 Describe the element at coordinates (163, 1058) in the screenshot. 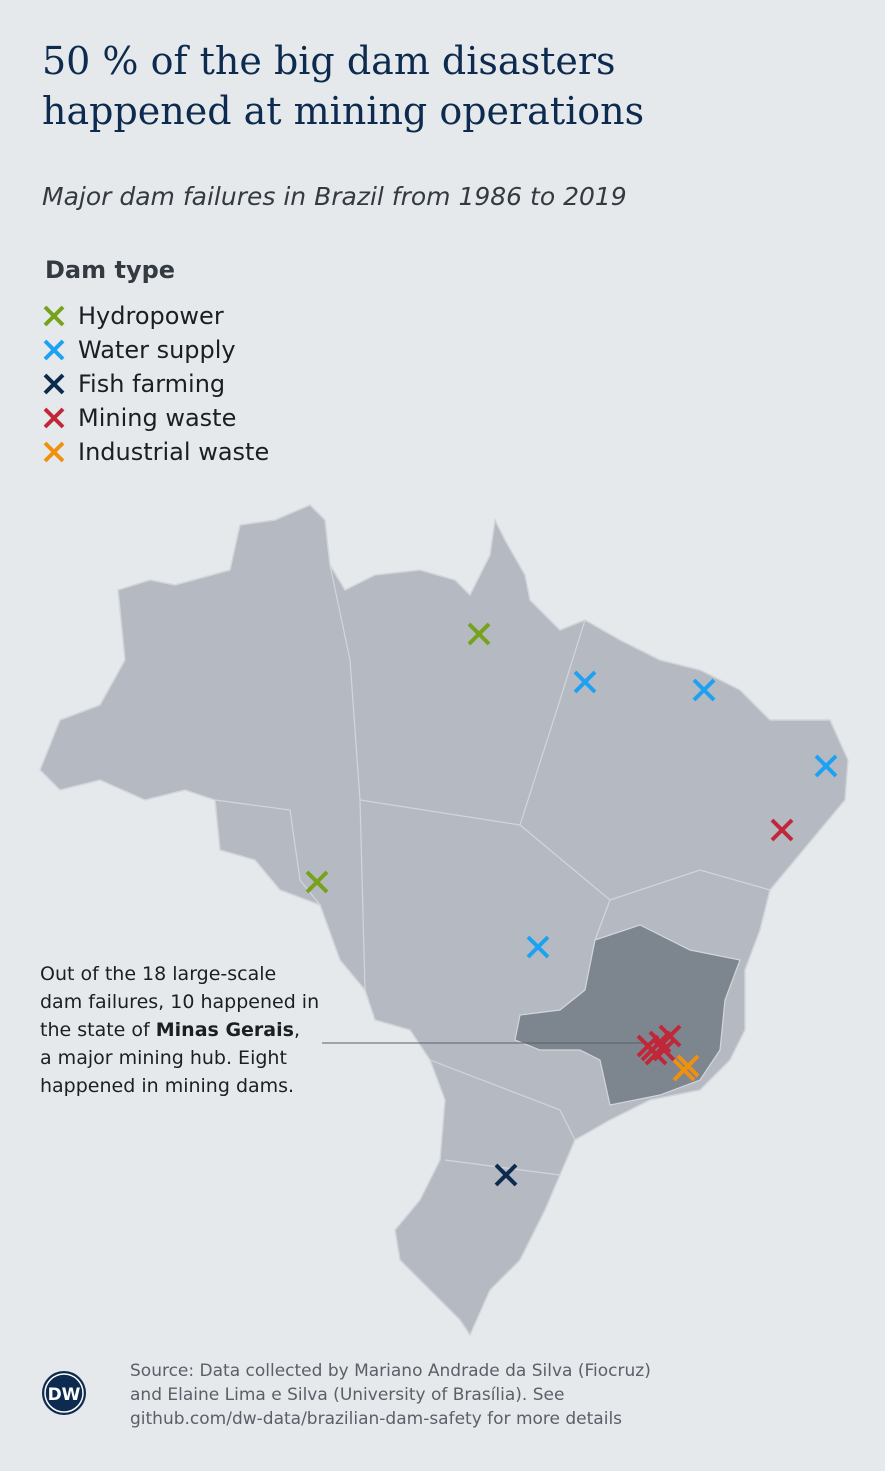

I see `annotation-text: a major mining hub. Eight` at that location.